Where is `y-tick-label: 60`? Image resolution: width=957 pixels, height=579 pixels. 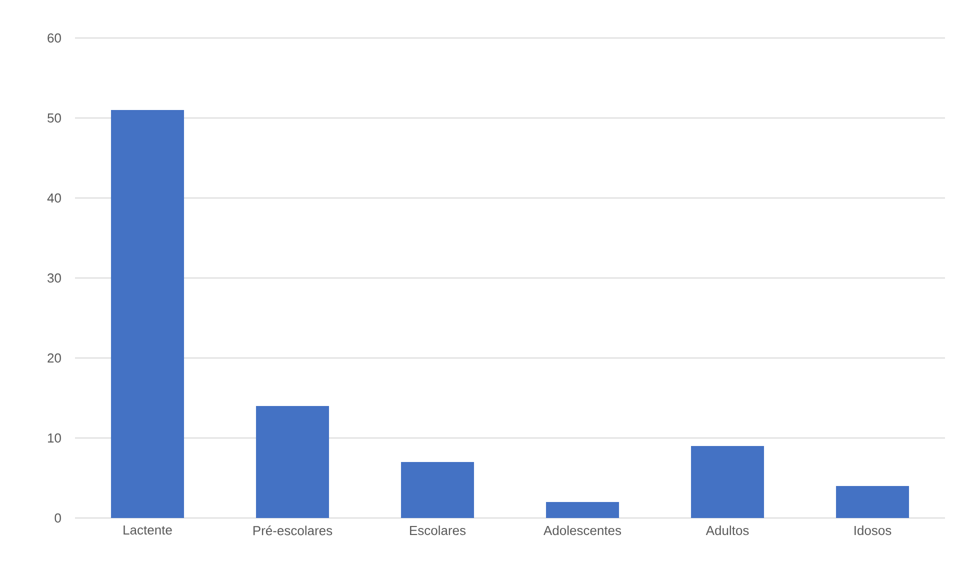
y-tick-label: 60 is located at coordinates (54, 38).